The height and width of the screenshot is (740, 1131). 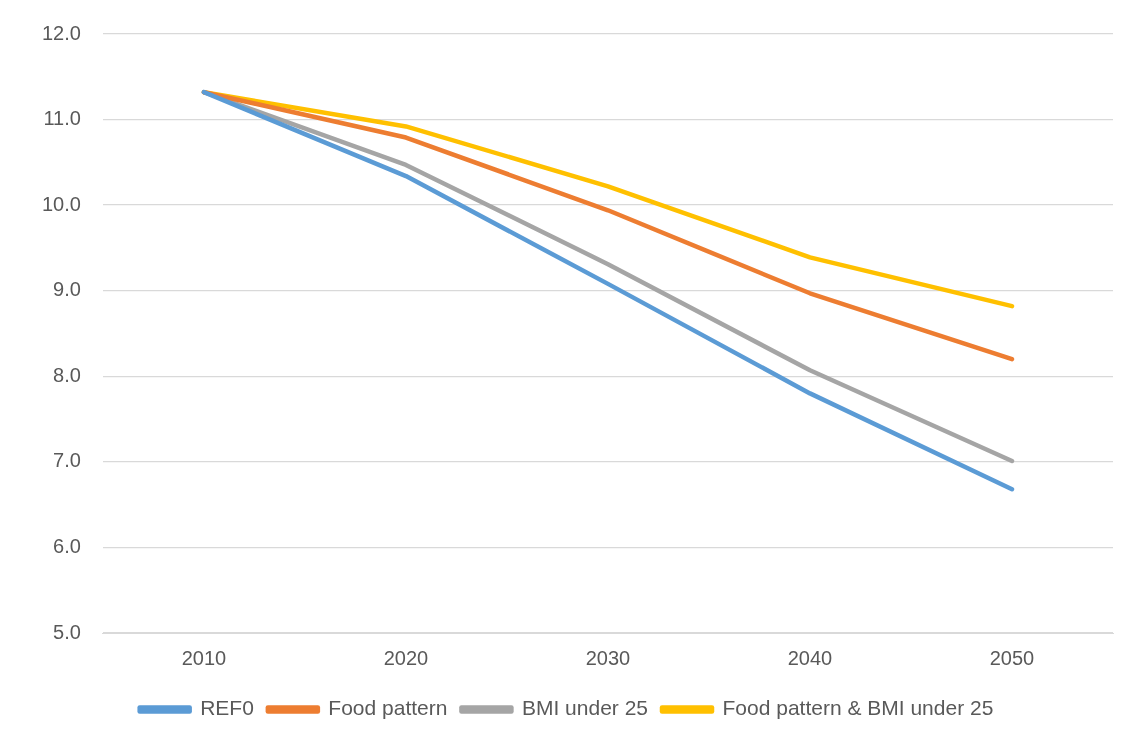 I want to click on x-tick-label: 2030, so click(x=608, y=657).